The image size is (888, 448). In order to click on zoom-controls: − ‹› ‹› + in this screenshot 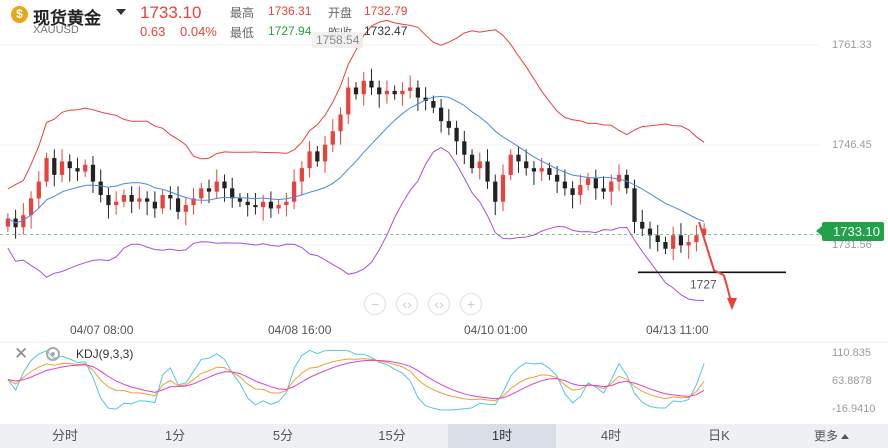, I will do `click(423, 304)`.